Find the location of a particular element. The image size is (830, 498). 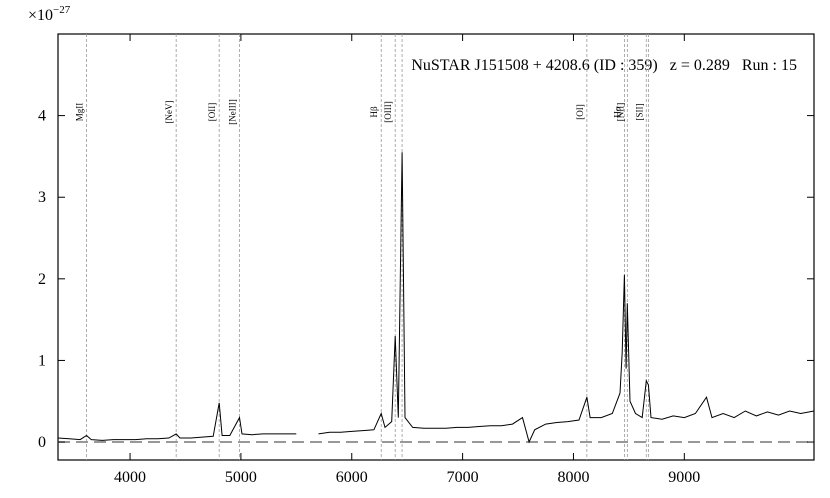

x-tick-label: 5000 is located at coordinates (241, 477).